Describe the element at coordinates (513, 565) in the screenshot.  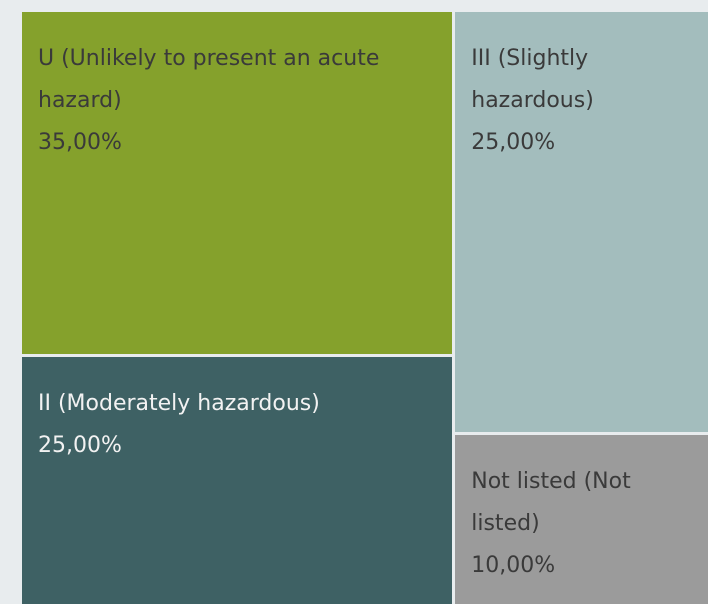
I see `tile-value: 10,00%` at that location.